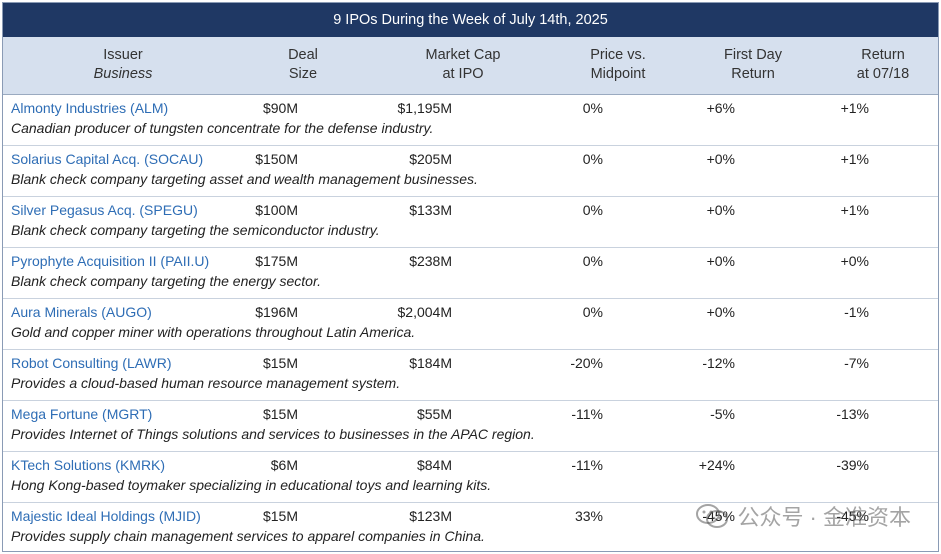  Describe the element at coordinates (434, 414) in the screenshot. I see `market-cap: $55M` at that location.